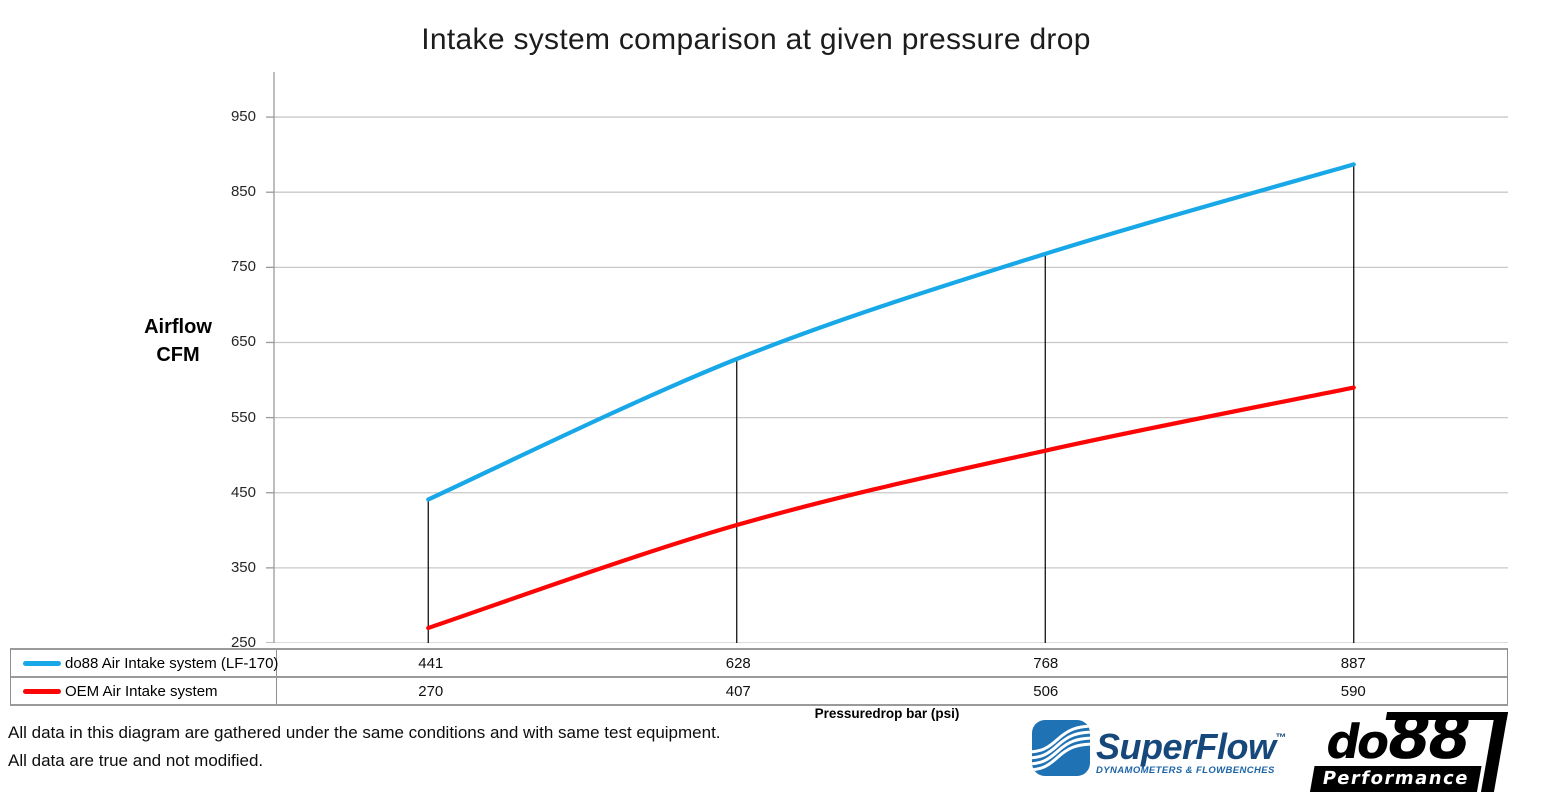  Describe the element at coordinates (1398, 736) in the screenshot. I see `do88-wordmark: do88` at that location.